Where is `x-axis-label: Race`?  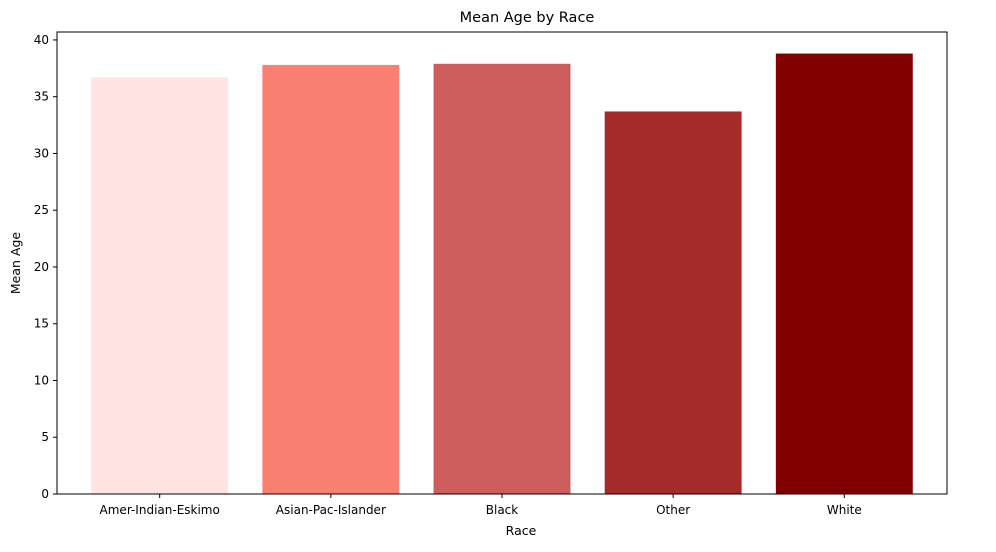
x-axis-label: Race is located at coordinates (521, 530).